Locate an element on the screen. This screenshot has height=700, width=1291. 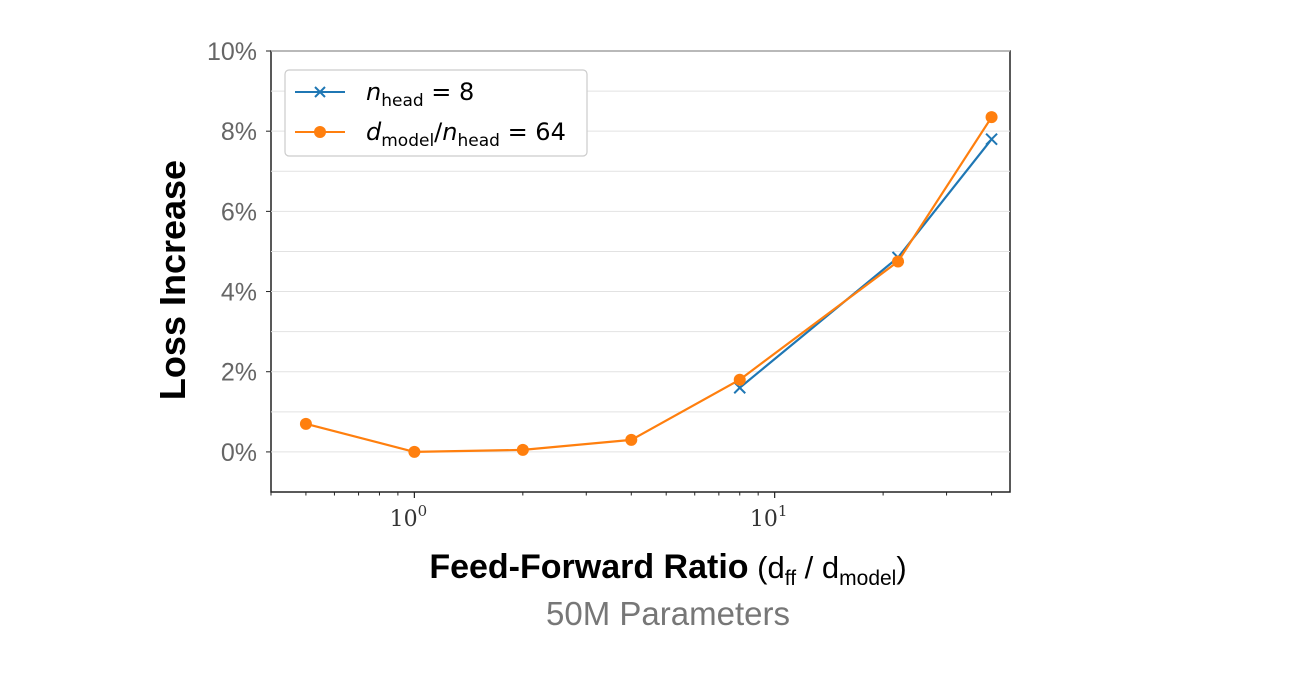
x-ticks: 10⁰ 10¹ is located at coordinates (631, 512).